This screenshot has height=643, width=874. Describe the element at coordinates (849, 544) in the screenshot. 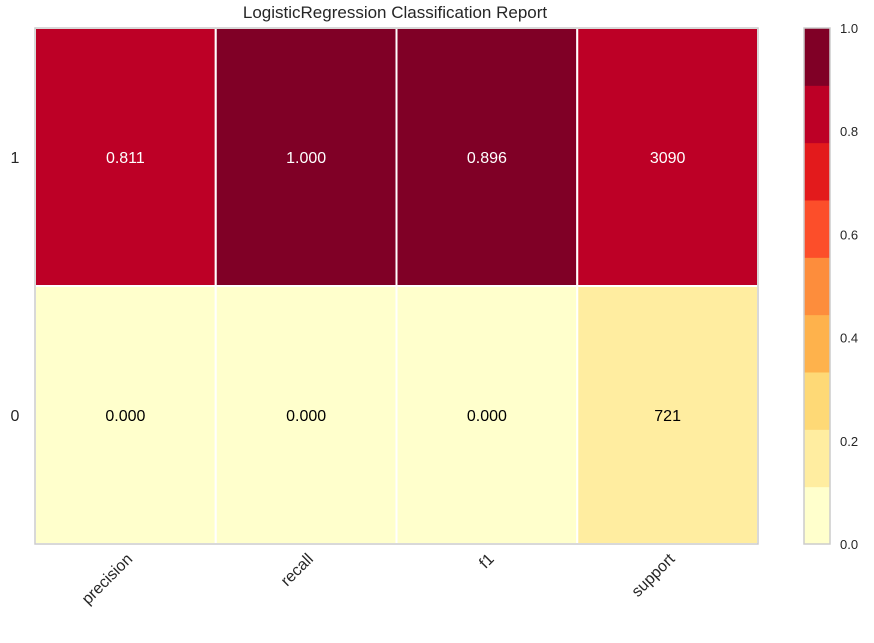

I see `colorbar-tick-label: 0.0` at that location.